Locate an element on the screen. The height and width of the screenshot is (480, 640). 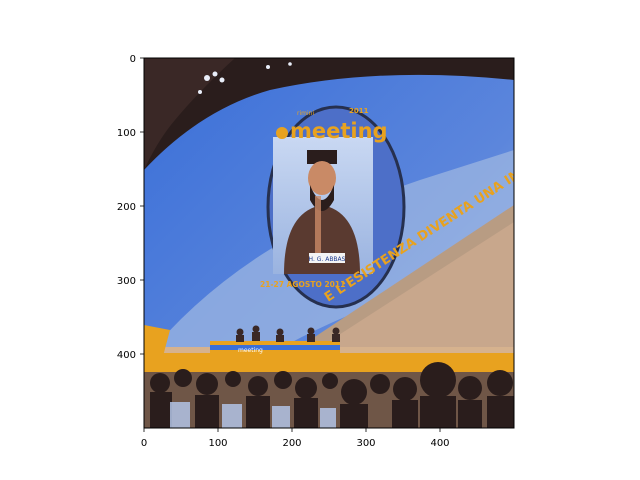
x-tick-label: 0 is located at coordinates (144, 443).